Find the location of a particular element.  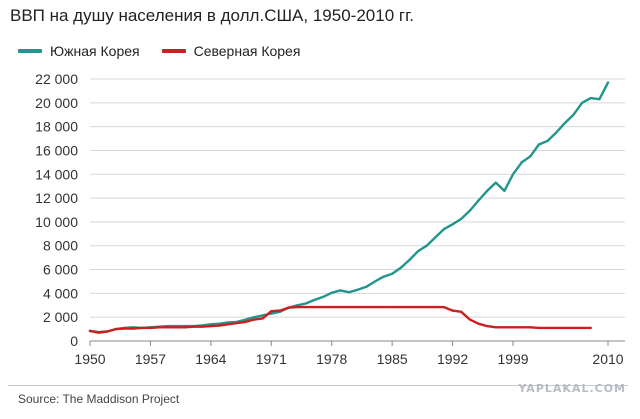

data-point-1-1968 is located at coordinates (245, 321).